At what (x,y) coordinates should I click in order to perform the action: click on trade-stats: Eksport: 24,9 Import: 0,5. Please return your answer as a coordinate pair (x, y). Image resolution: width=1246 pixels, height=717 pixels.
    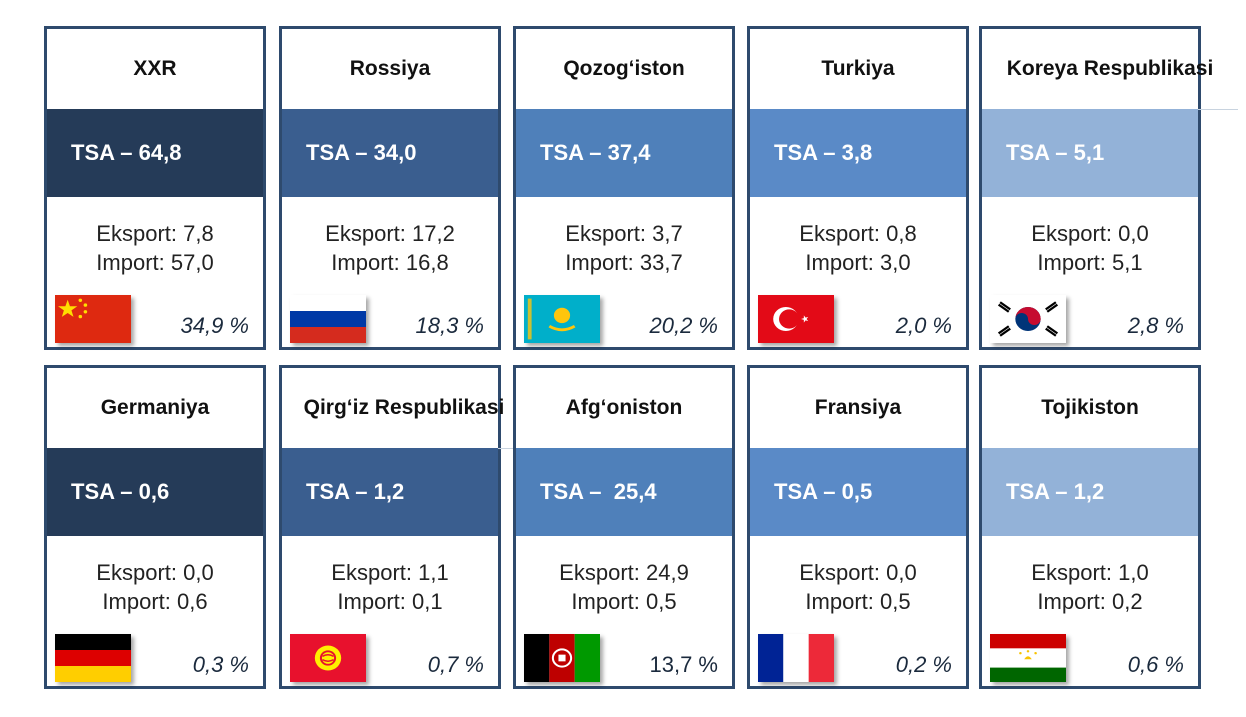
    Looking at the image, I should click on (624, 587).